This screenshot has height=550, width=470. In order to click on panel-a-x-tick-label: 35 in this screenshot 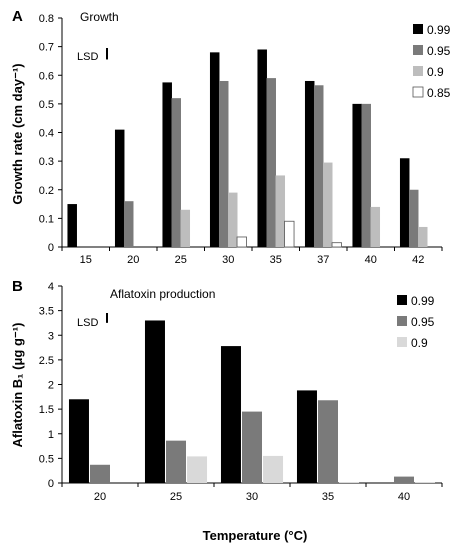, I will do `click(276, 260)`.